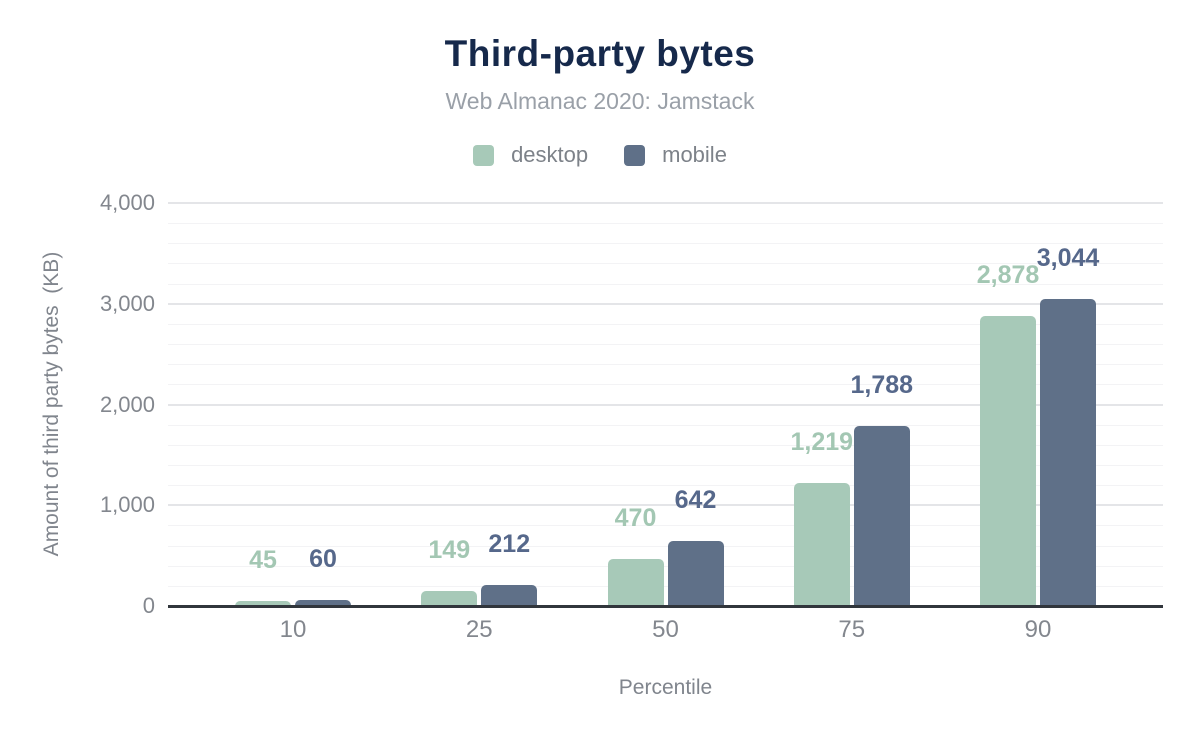  Describe the element at coordinates (550, 154) in the screenshot. I see `legend-label-desktop: desktop` at that location.